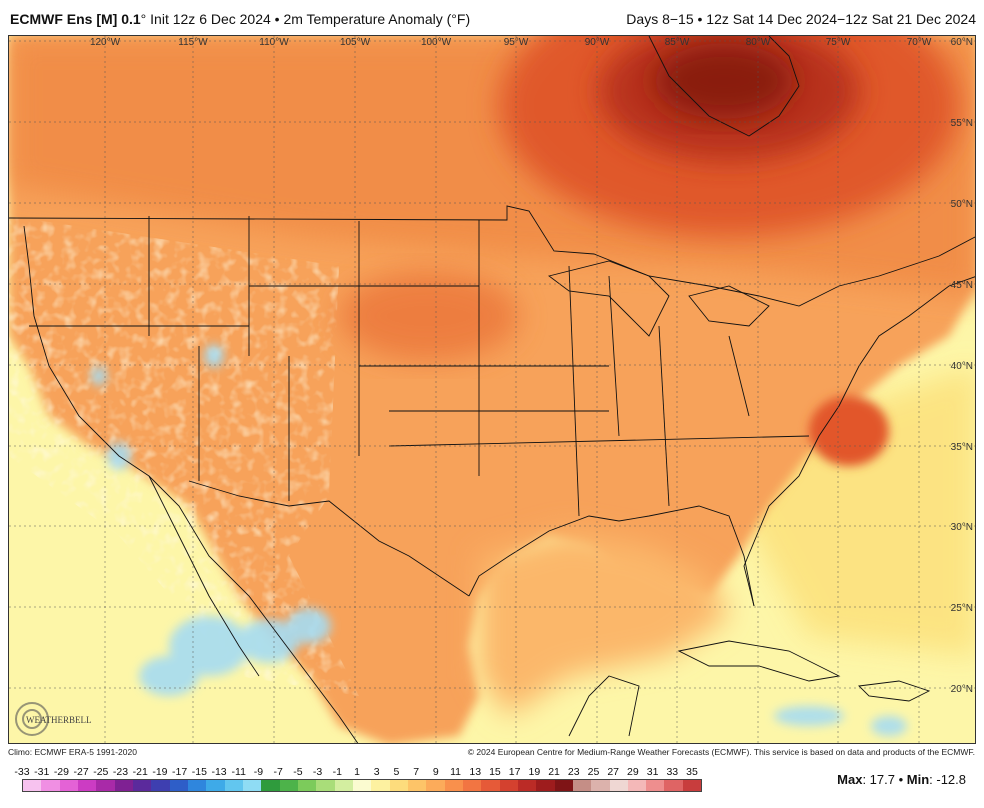 This screenshot has height=808, width=984. What do you see at coordinates (613, 772) in the screenshot?
I see `legend-tick-label: 27` at bounding box center [613, 772].